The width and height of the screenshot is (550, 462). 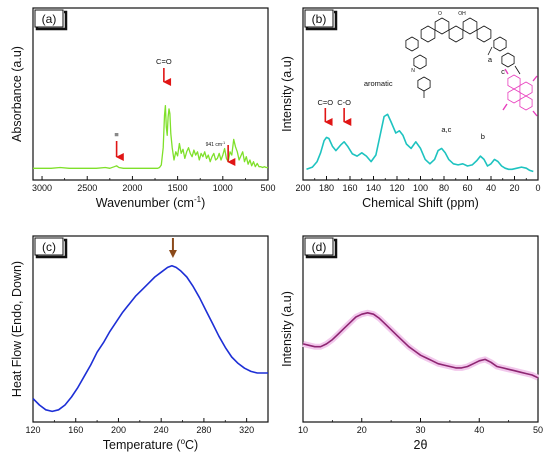 What do you see at coordinates (203, 430) in the screenshot?
I see `x-tick-label: 280` at bounding box center [203, 430].